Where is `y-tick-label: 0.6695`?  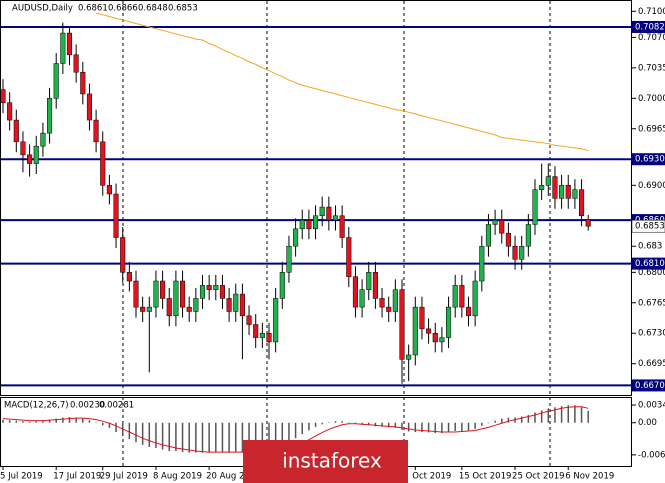
y-tick-label: 0.6695 is located at coordinates (651, 364).